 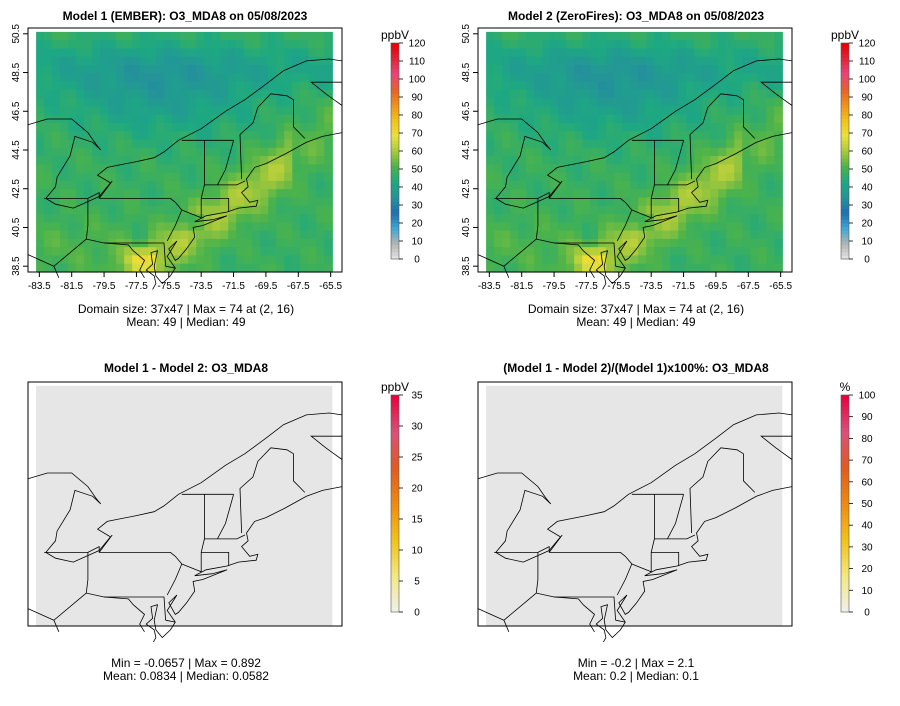 I want to click on colorbar-tick-label: 20, so click(x=867, y=569).